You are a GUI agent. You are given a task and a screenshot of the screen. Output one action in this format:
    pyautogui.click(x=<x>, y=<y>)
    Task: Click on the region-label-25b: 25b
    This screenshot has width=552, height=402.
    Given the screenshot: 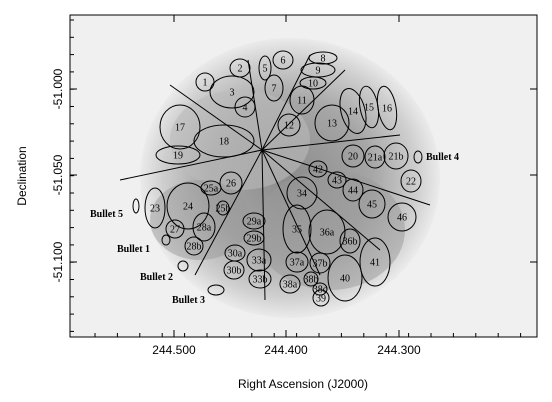 What is the action you would take?
    pyautogui.click(x=223, y=209)
    